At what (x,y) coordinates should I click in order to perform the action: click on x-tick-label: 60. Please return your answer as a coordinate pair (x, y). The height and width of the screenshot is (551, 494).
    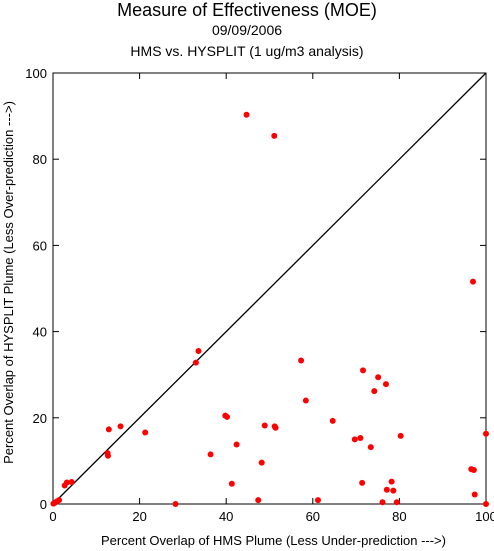
    Looking at the image, I should click on (313, 516).